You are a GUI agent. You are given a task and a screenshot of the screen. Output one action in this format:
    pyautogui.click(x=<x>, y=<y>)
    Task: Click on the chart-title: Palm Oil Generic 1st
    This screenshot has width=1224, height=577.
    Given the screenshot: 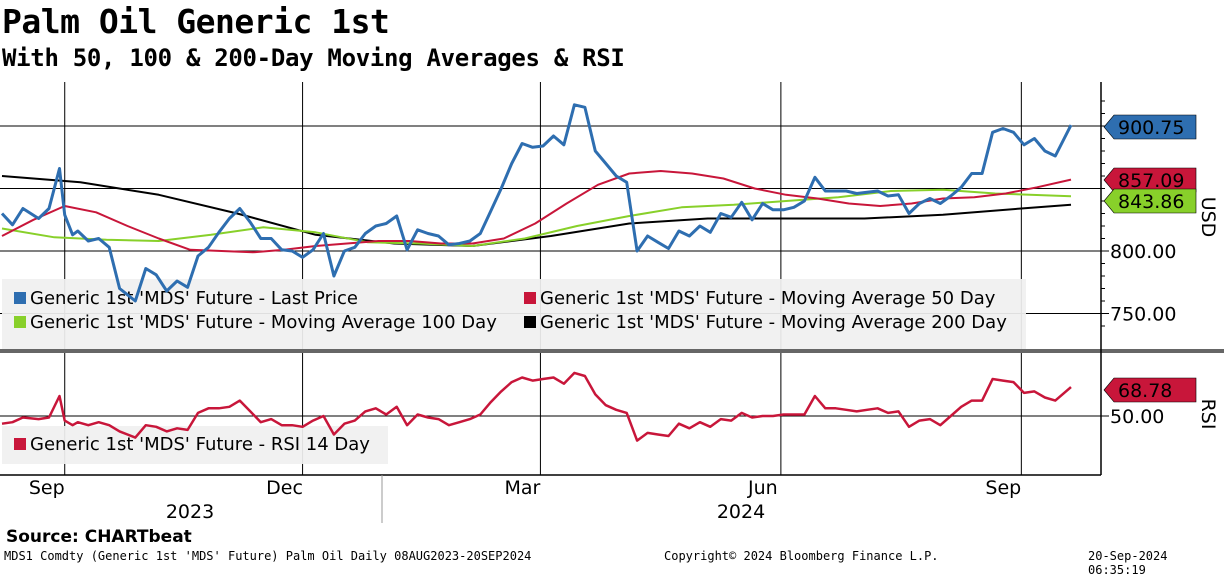 What is the action you would take?
    pyautogui.click(x=196, y=21)
    